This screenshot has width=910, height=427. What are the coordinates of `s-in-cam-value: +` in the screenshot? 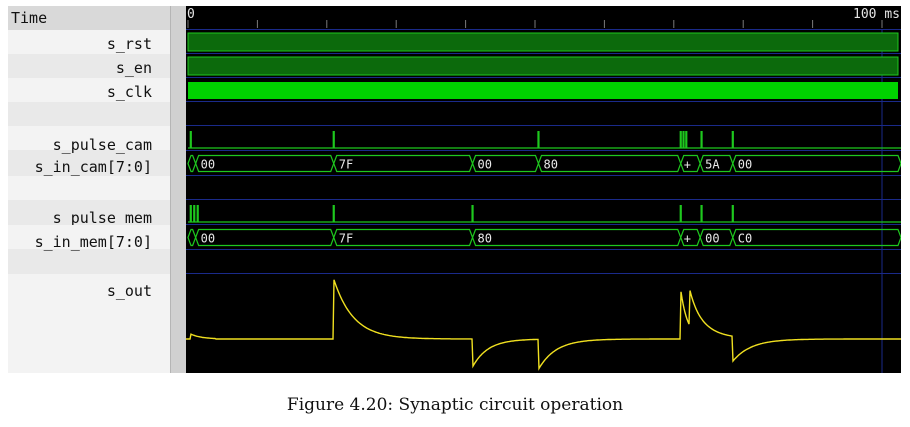 It's located at (687, 165).